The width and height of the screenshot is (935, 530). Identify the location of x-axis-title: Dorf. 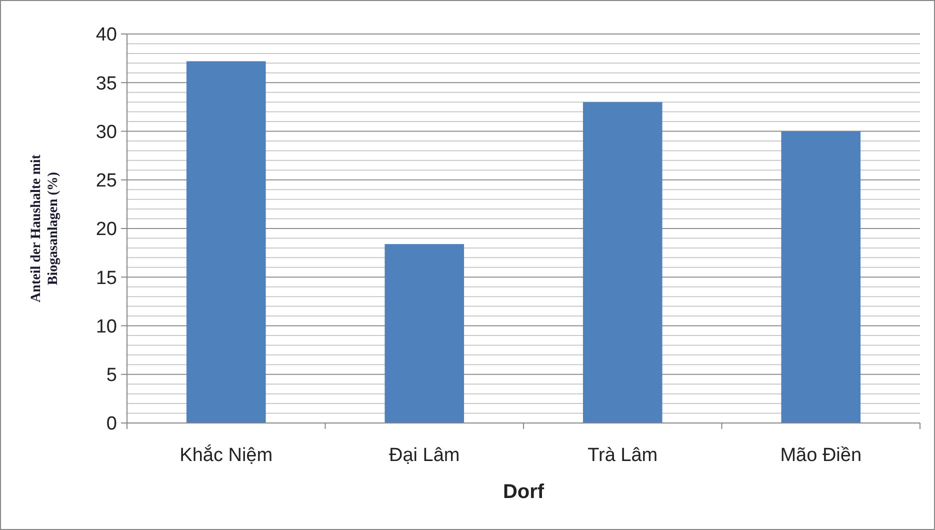
(523, 492).